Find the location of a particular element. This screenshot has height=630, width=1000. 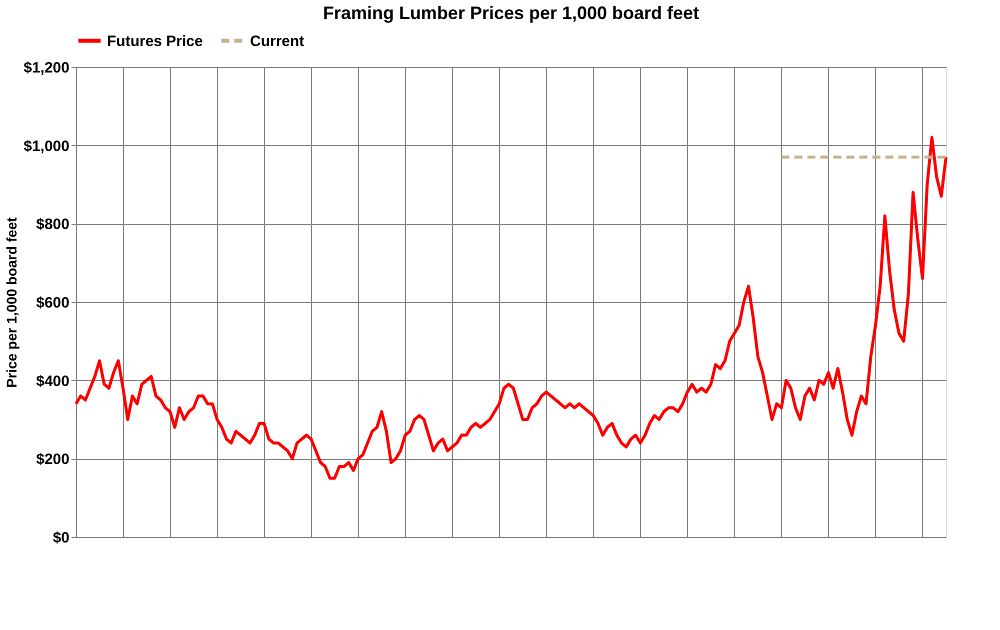

y-tick-label: $600 is located at coordinates (53, 303).